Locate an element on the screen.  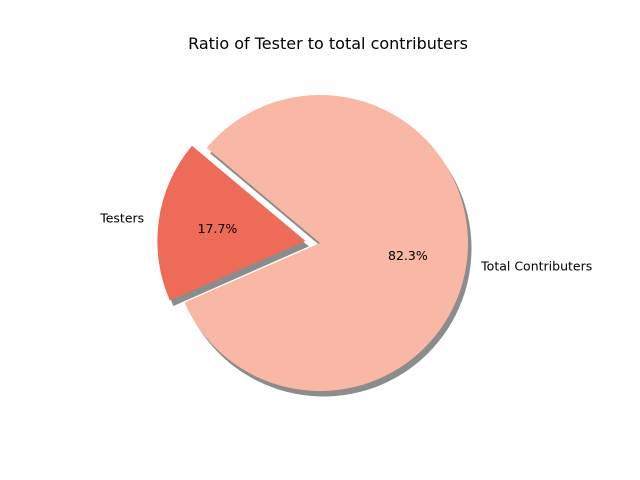
category-label-testers: Testers is located at coordinates (121, 217).